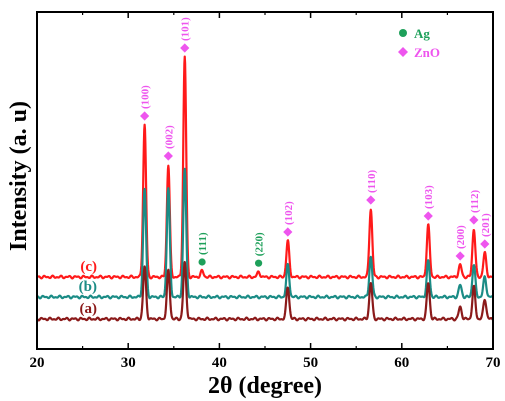 The height and width of the screenshot is (401, 505). I want to click on series-label-0: (c), so click(88, 267).